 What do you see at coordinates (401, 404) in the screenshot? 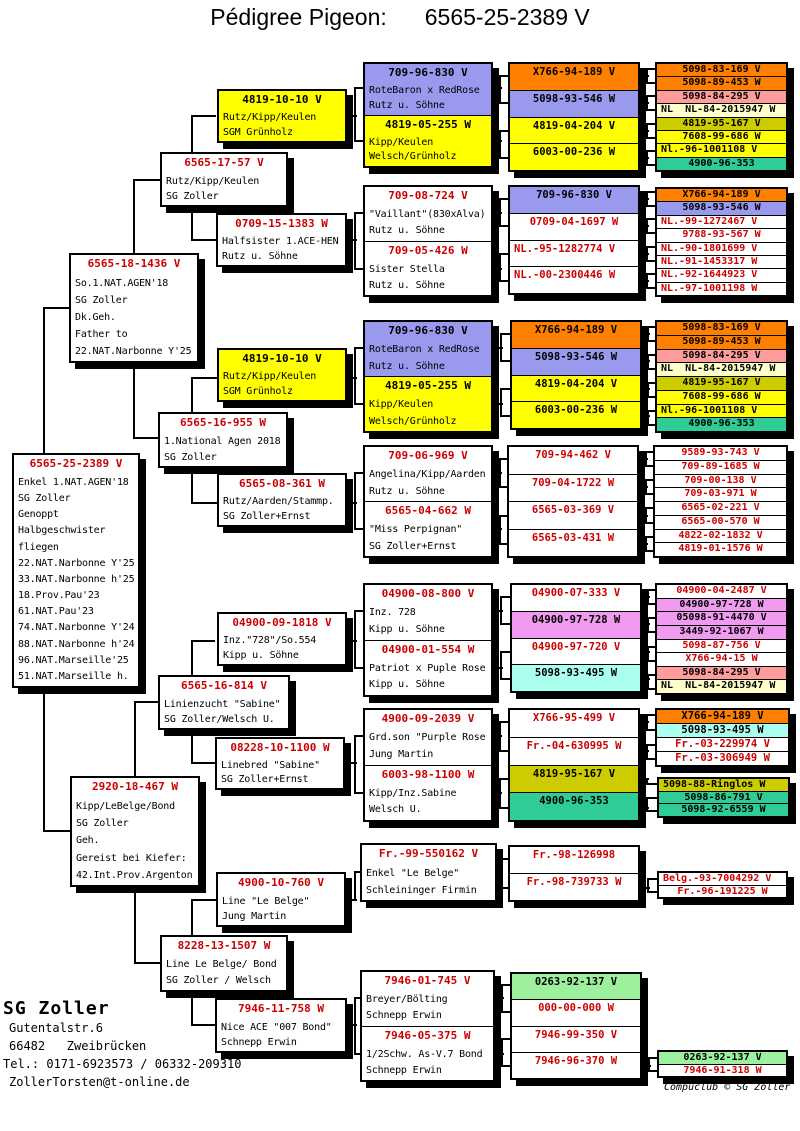
I see `info-line: Kipp/Keulen` at bounding box center [401, 404].